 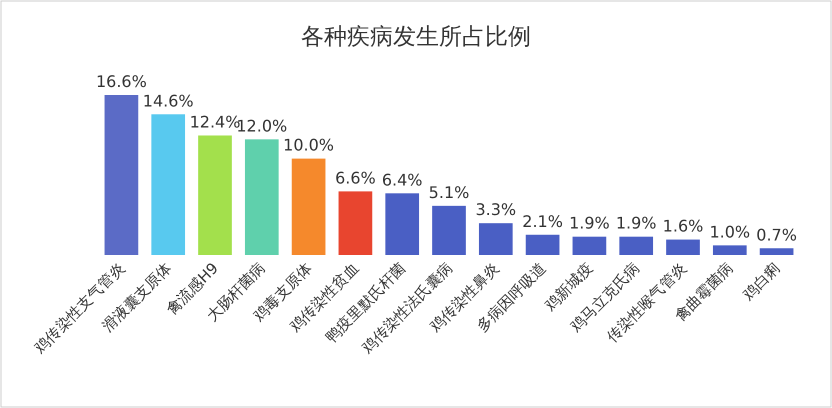 What do you see at coordinates (416, 37) in the screenshot?
I see `chart-title: 各种疾病发生所占比例` at bounding box center [416, 37].